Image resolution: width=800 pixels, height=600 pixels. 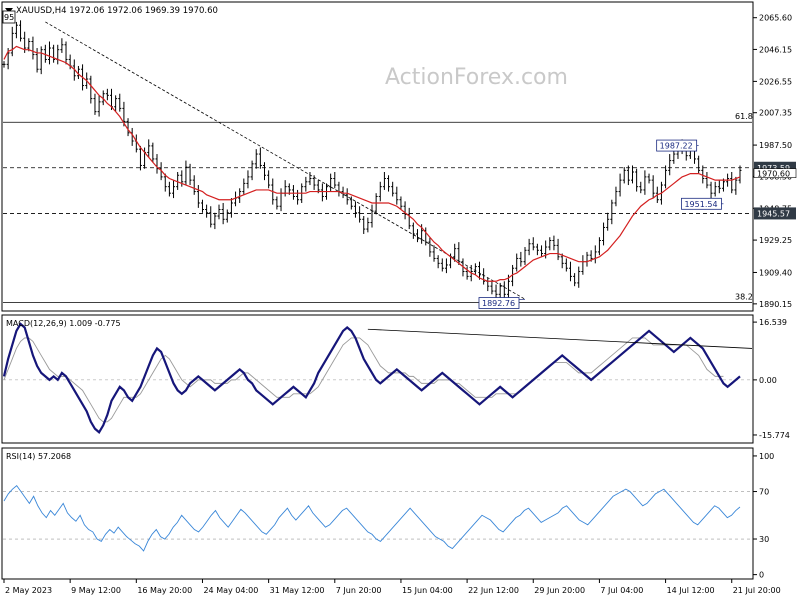 What do you see at coordinates (427, 590) in the screenshot?
I see `x-tick-label: 15 Jun 04:00` at bounding box center [427, 590].